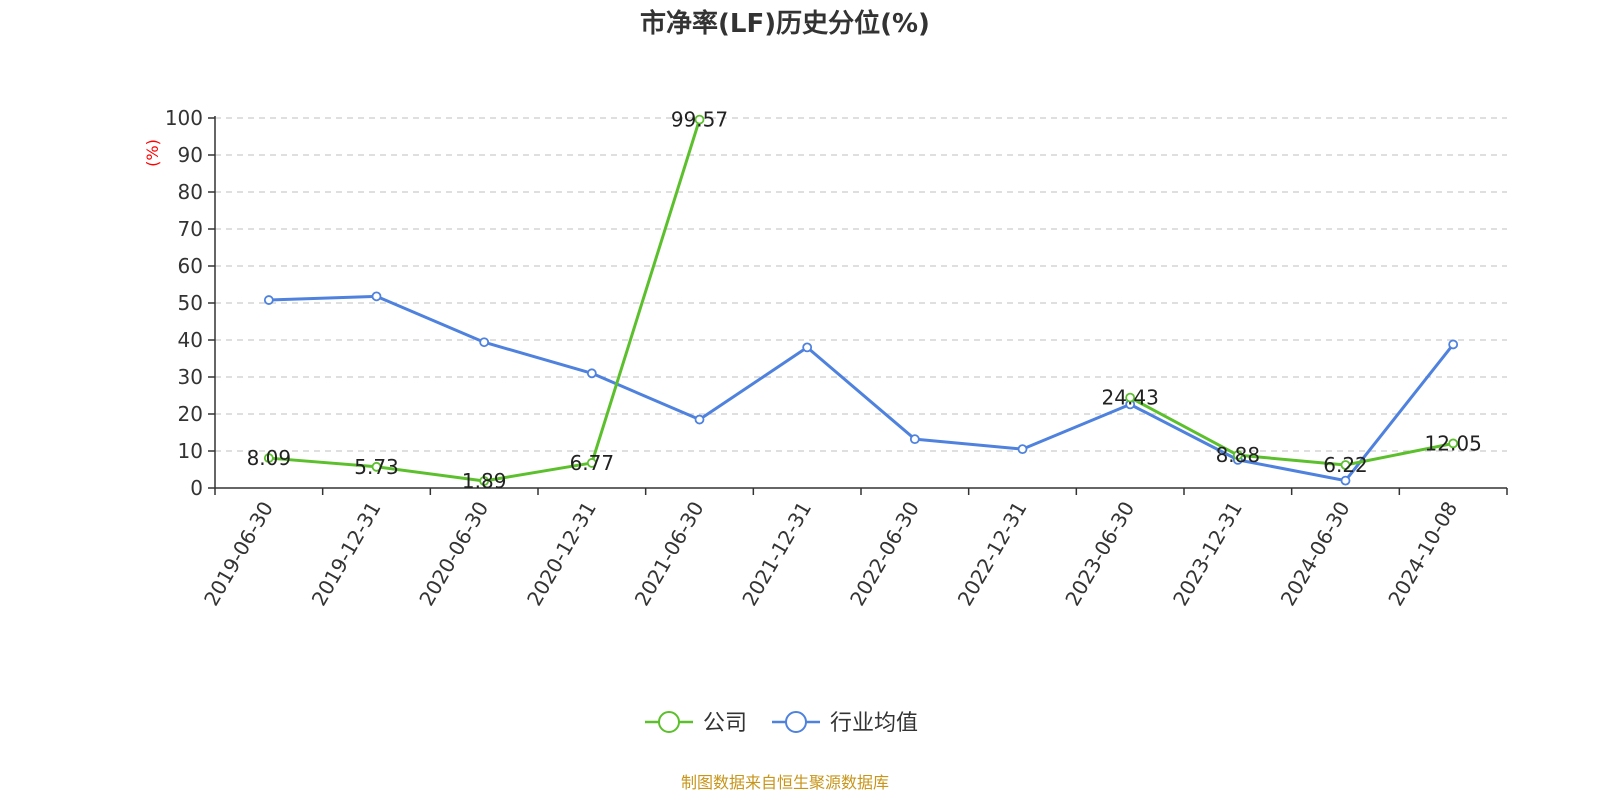 Image resolution: width=1600 pixels, height=800 pixels. What do you see at coordinates (190, 266) in the screenshot?
I see `y-tick-label: 60` at bounding box center [190, 266].